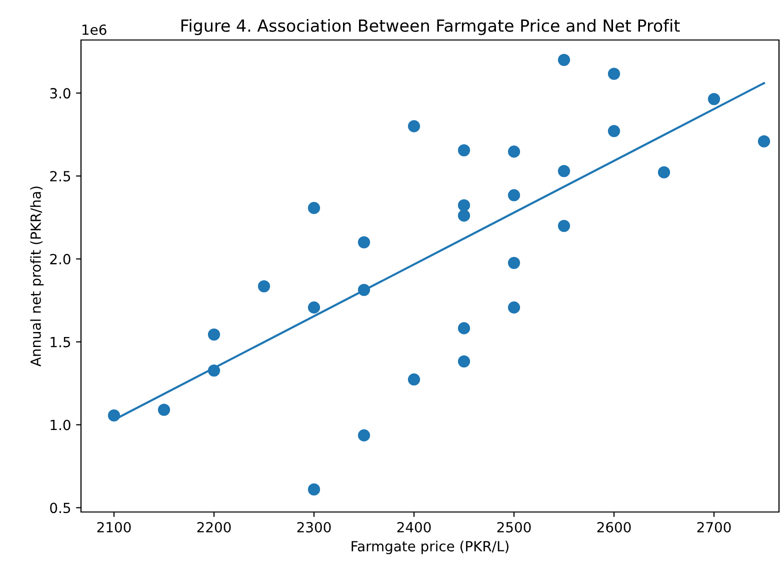  Describe the element at coordinates (614, 527) in the screenshot. I see `x-tick-label: 2600` at that location.